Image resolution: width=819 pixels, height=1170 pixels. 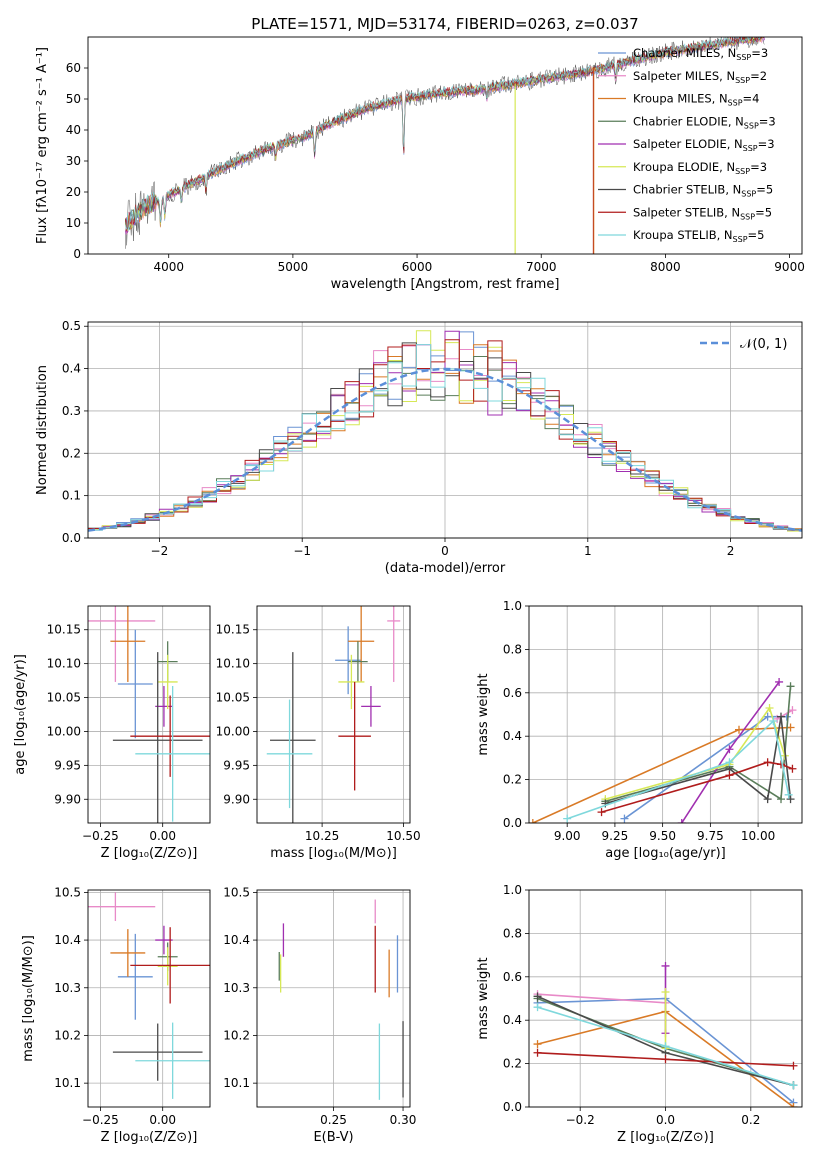 I want to click on x-tick-label: 5000, so click(x=293, y=267).